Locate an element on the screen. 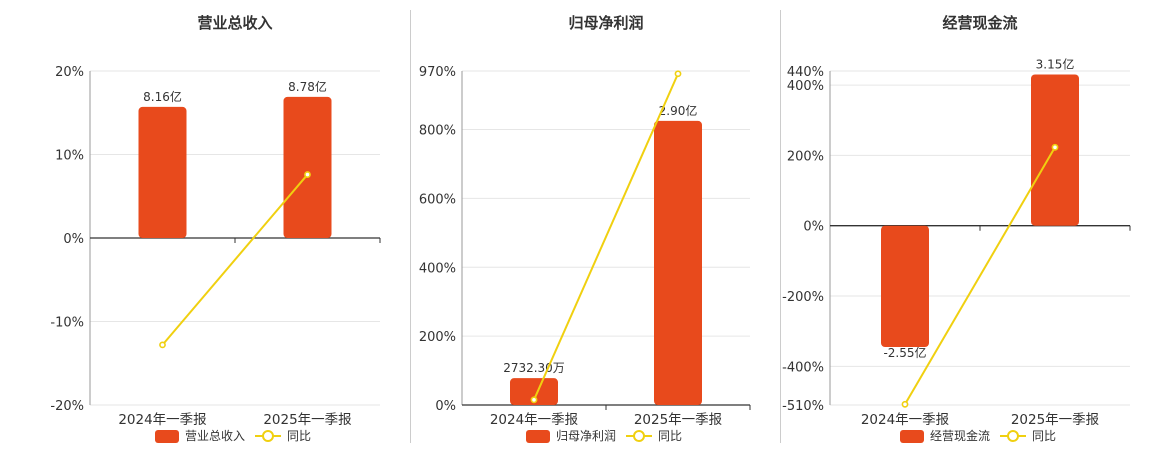  bar-data-label: 2732.30万 is located at coordinates (534, 368).